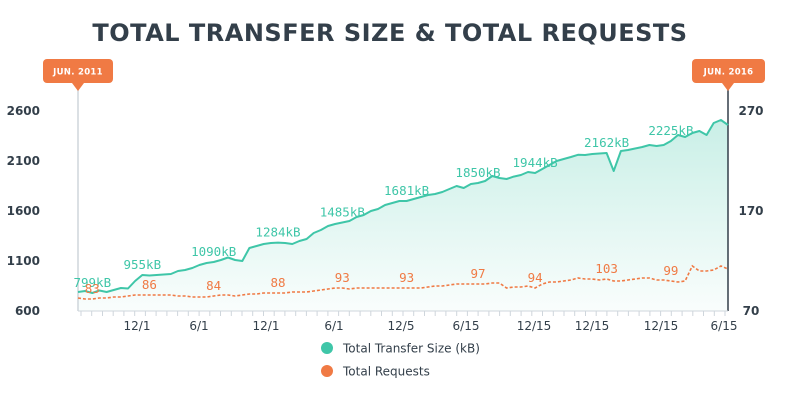 The image size is (800, 400). Describe the element at coordinates (406, 190) in the screenshot. I see `size-data-label: 1681kB` at that location.